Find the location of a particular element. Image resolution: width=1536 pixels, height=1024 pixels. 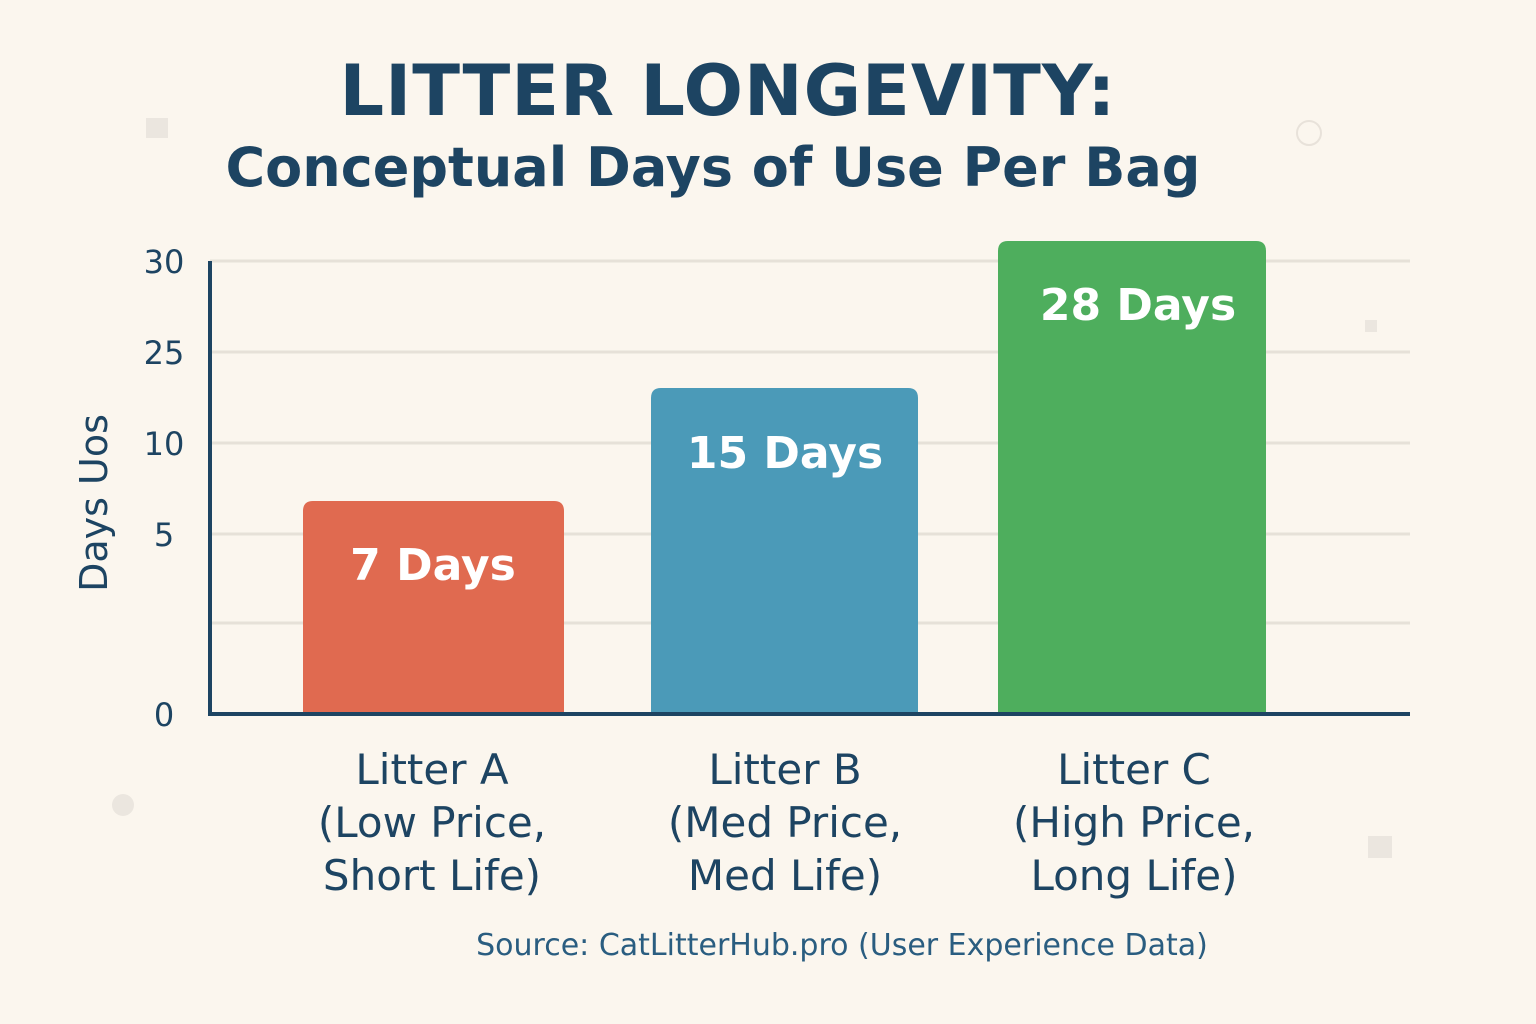

x-category-label: Litter A is located at coordinates (431, 769).